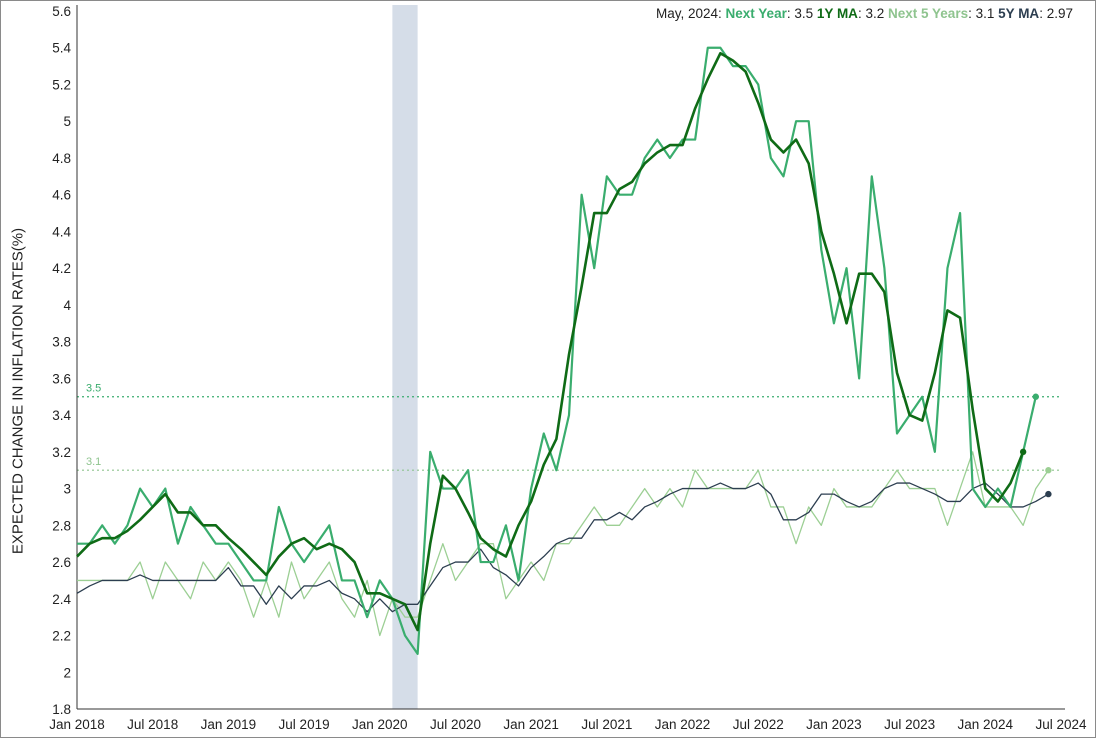 Image resolution: width=1096 pixels, height=738 pixels. I want to click on y-tick-label: 5, so click(67, 121).